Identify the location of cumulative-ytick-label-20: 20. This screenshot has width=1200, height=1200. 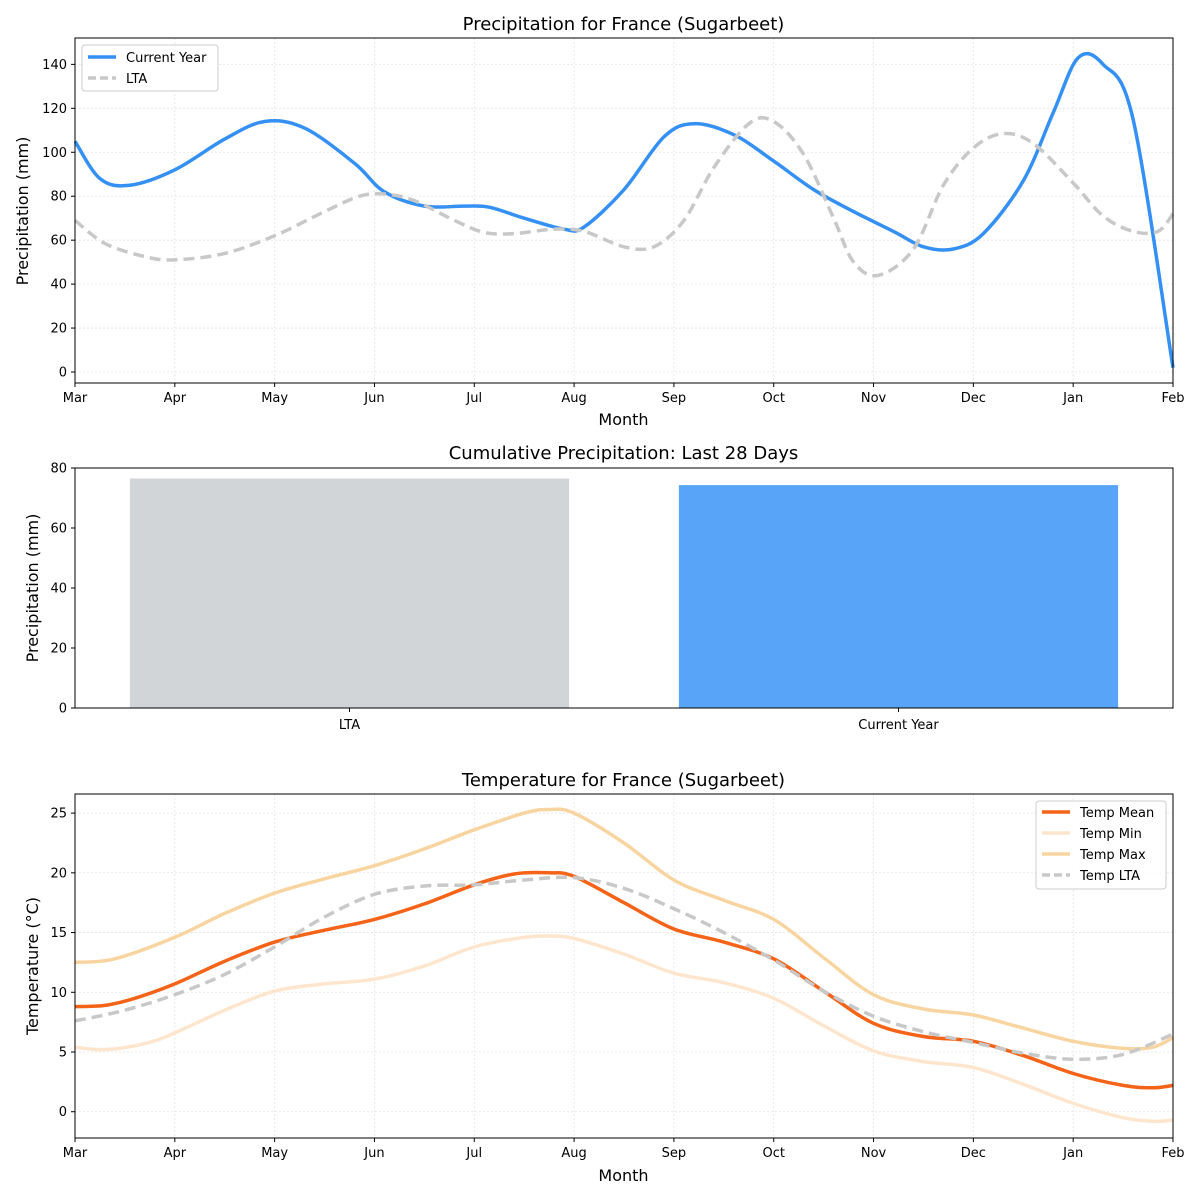
(58, 649).